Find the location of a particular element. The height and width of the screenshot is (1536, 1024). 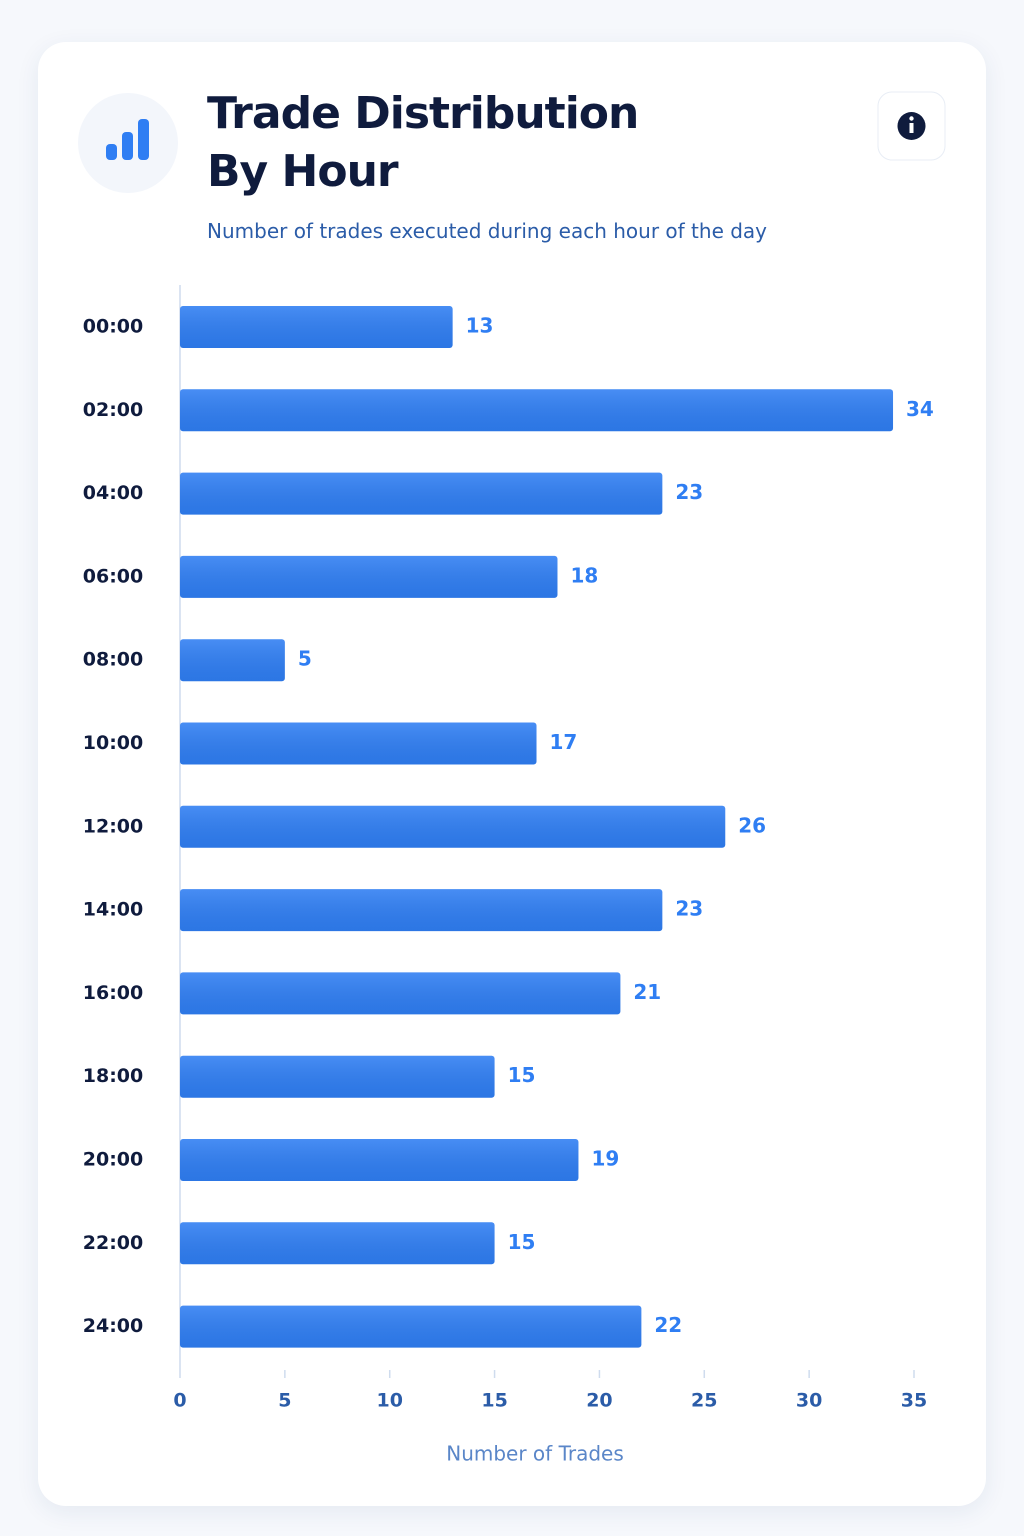

value-label: 19 is located at coordinates (605, 1159).